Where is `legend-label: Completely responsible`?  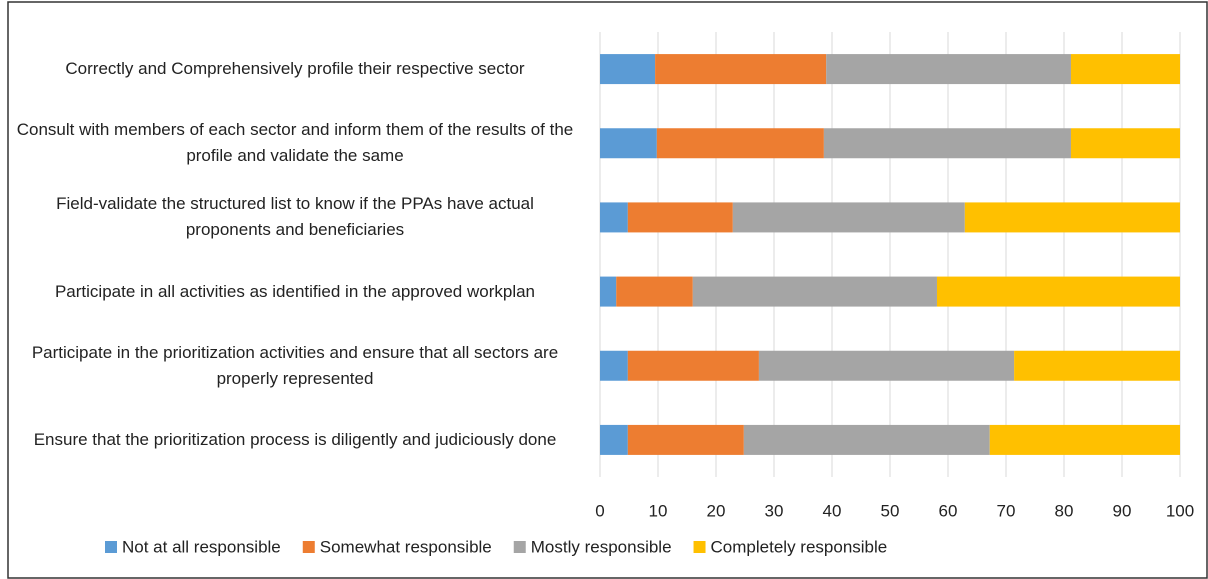
legend-label: Completely responsible is located at coordinates (799, 546).